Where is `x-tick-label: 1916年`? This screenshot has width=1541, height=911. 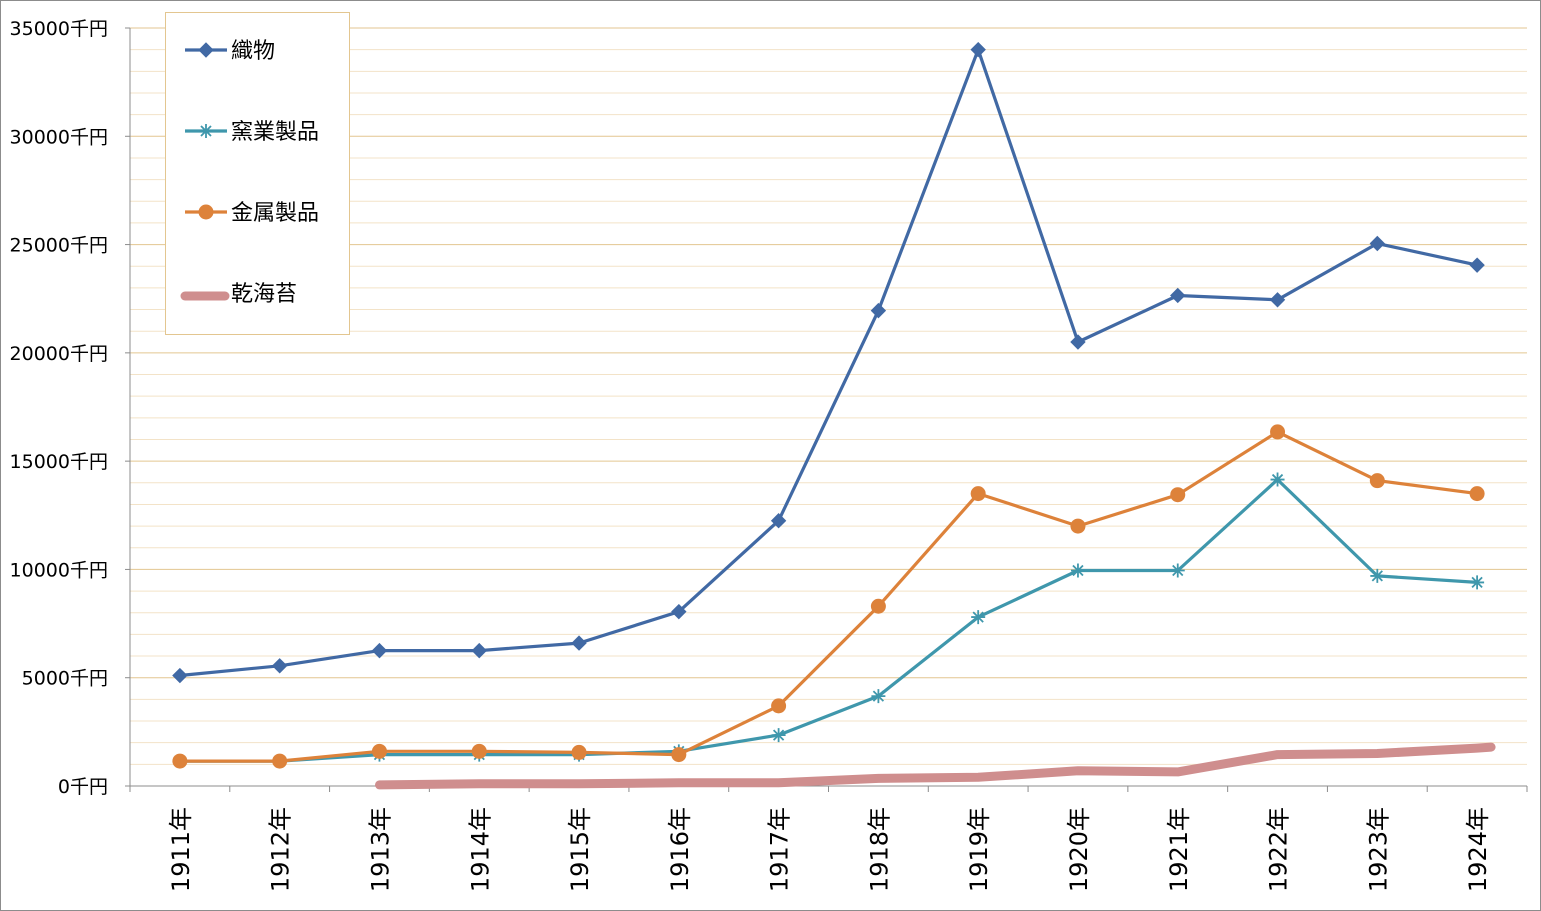 x-tick-label: 1916年 is located at coordinates (680, 849).